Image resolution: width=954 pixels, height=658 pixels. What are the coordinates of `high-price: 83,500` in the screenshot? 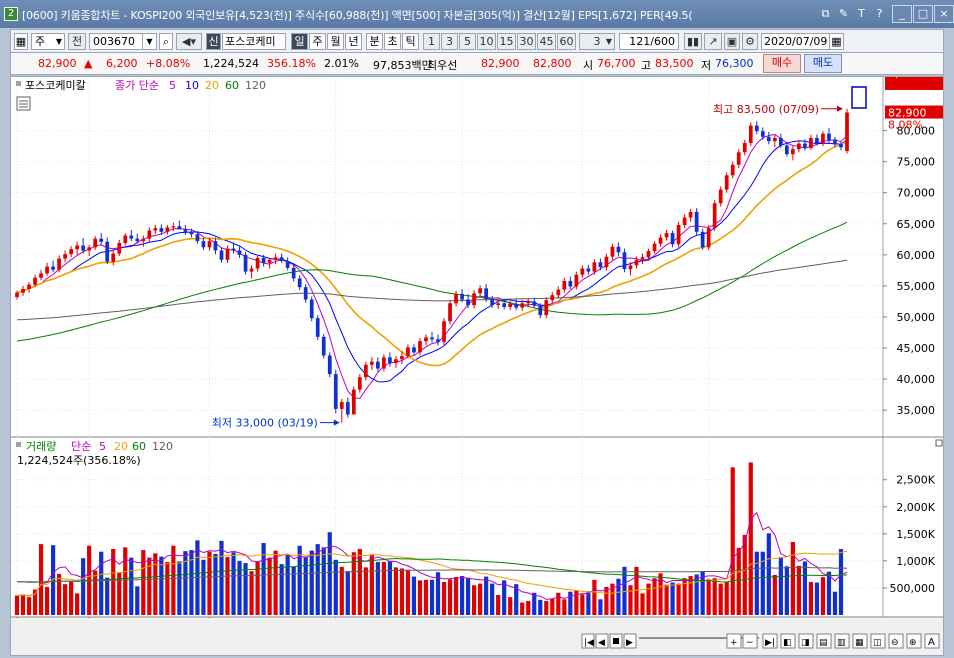 It's located at (674, 63).